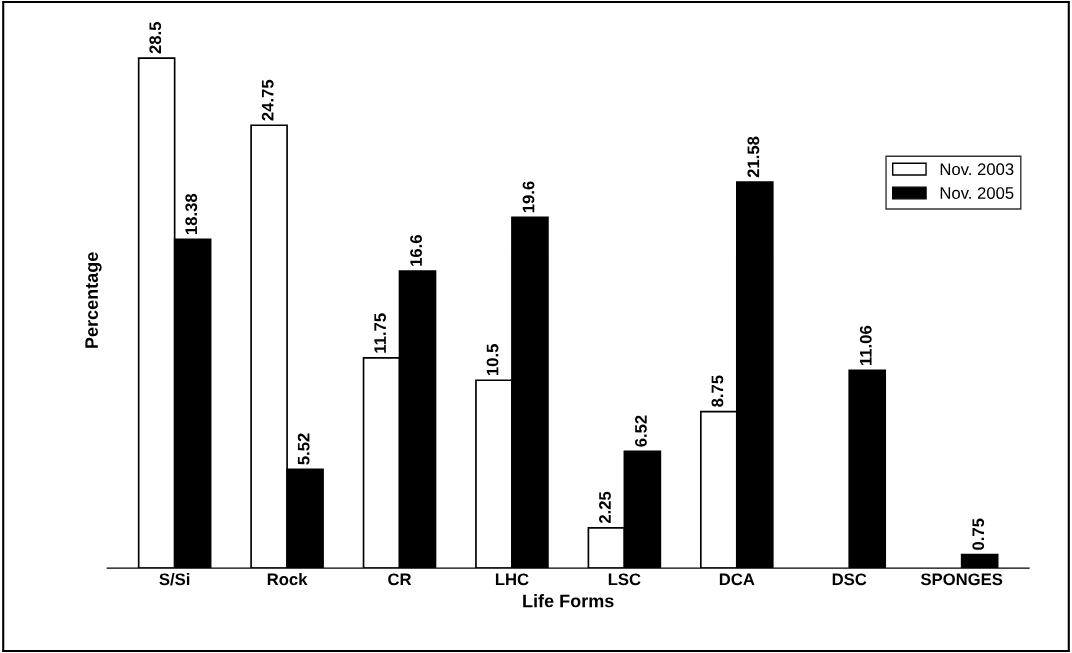 The width and height of the screenshot is (1072, 653). I want to click on x-tick-label: LHC, so click(512, 579).